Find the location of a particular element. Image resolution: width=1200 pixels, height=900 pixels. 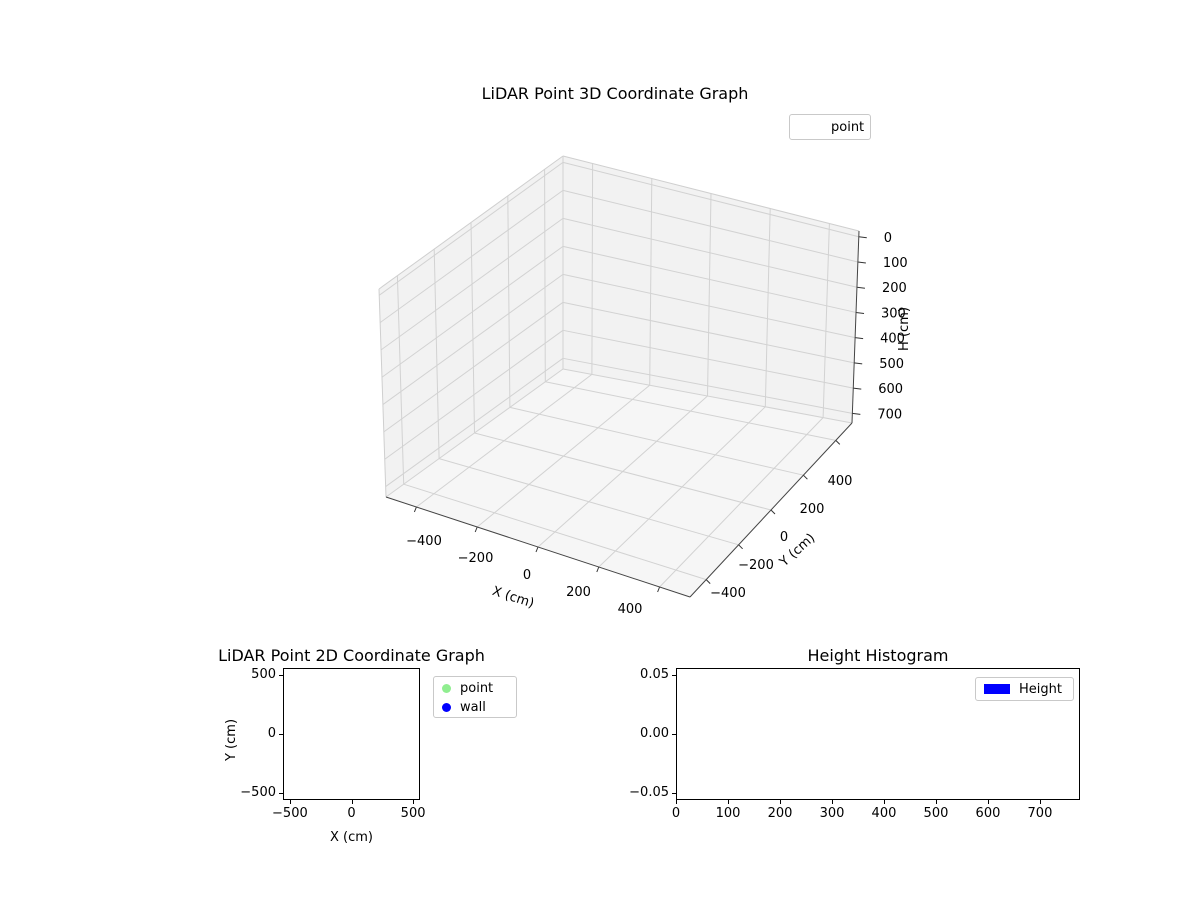

y-axis-line is located at coordinates (771, 510).